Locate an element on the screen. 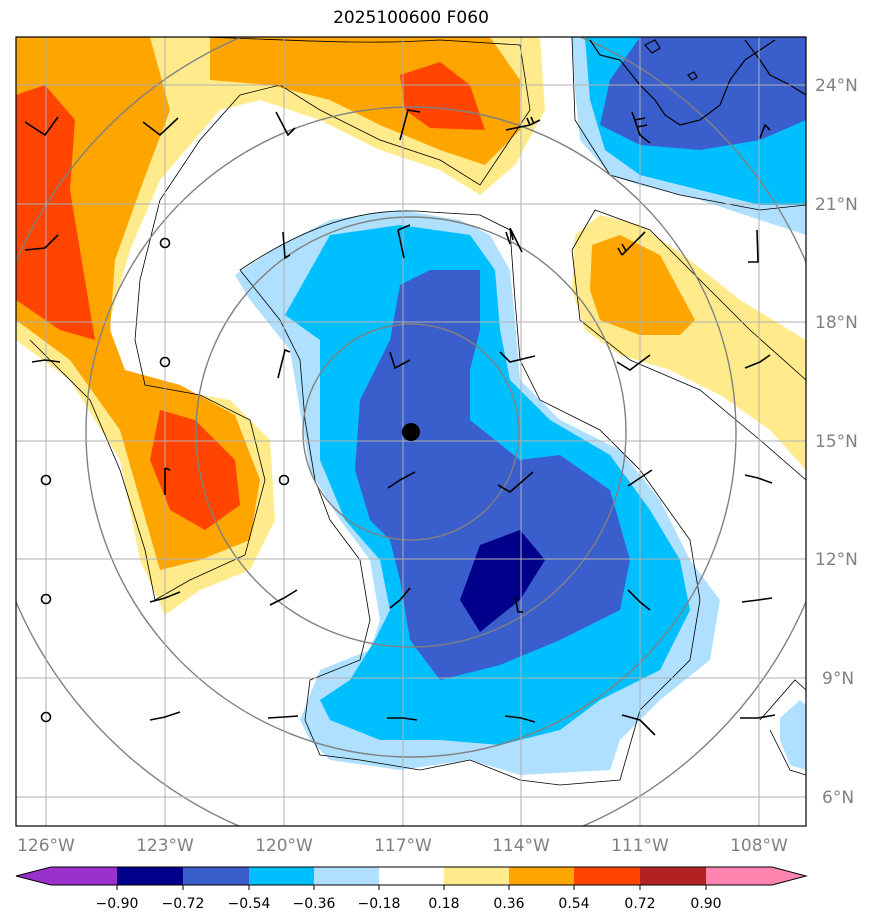 The height and width of the screenshot is (924, 877). colorbar-label: −0.18 is located at coordinates (379, 904).